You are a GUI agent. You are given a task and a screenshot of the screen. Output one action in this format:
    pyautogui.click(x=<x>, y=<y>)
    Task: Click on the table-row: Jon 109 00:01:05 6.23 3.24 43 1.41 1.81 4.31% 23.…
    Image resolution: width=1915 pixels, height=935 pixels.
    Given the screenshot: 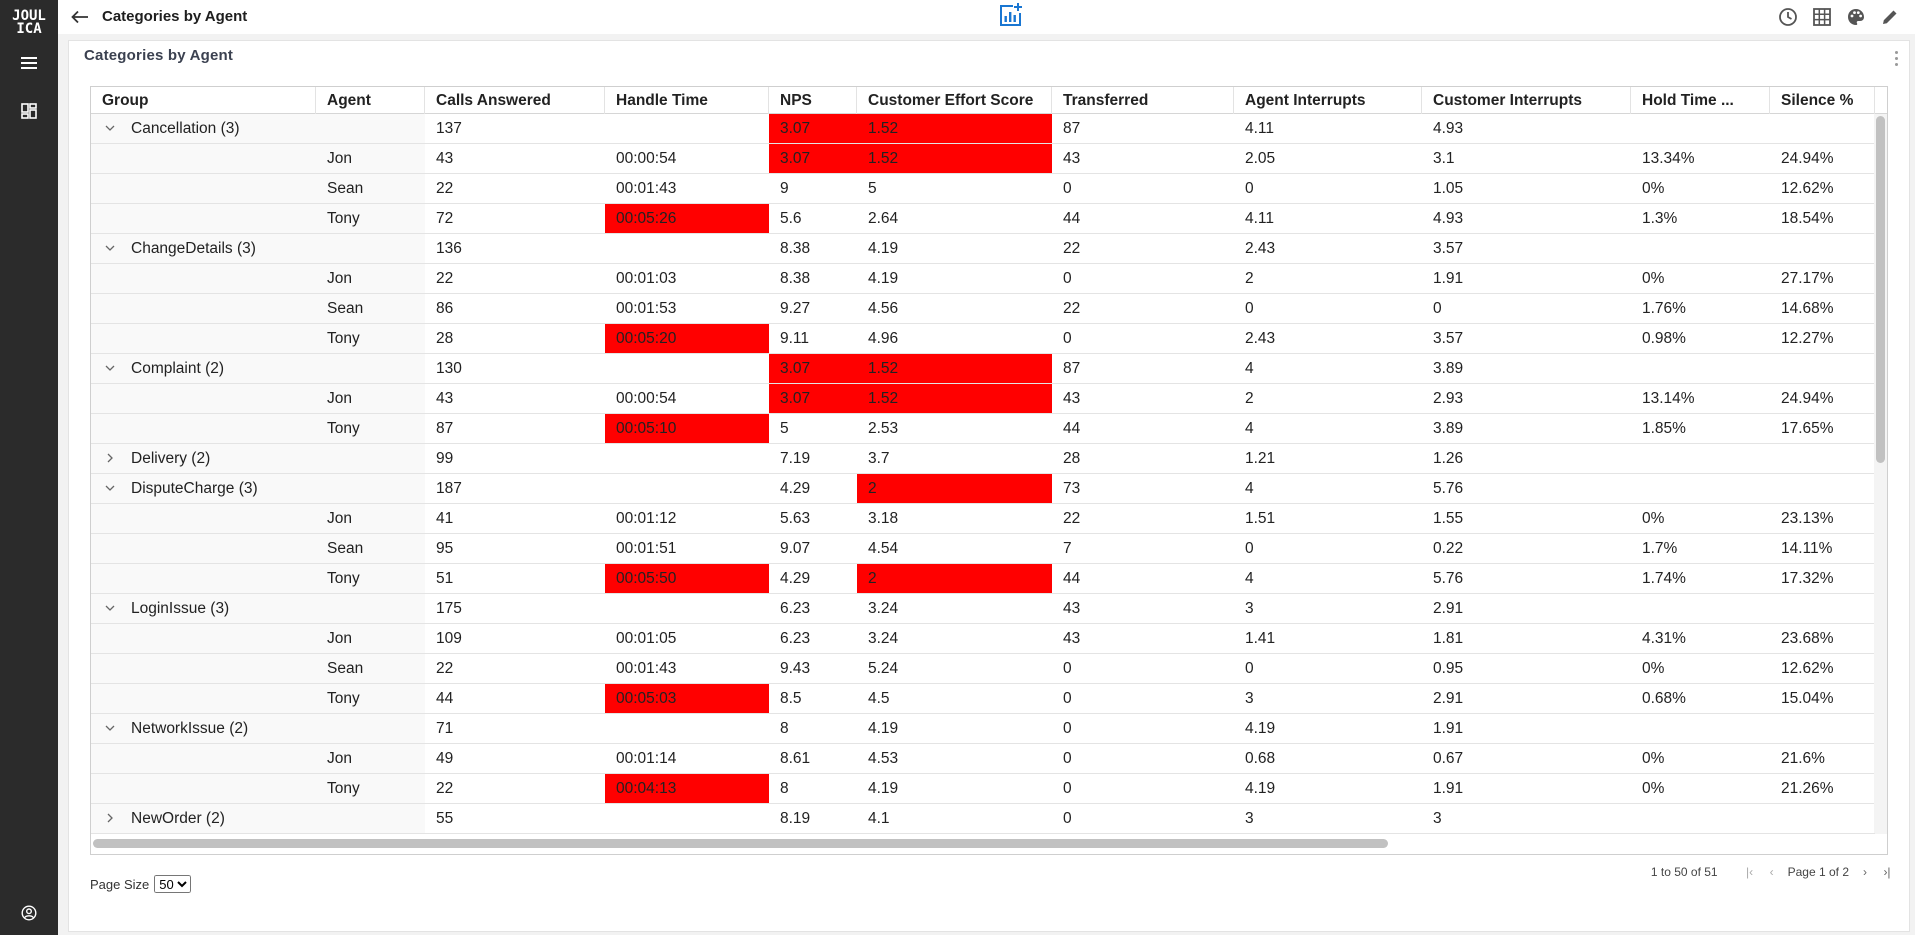 What is the action you would take?
    pyautogui.click(x=983, y=639)
    